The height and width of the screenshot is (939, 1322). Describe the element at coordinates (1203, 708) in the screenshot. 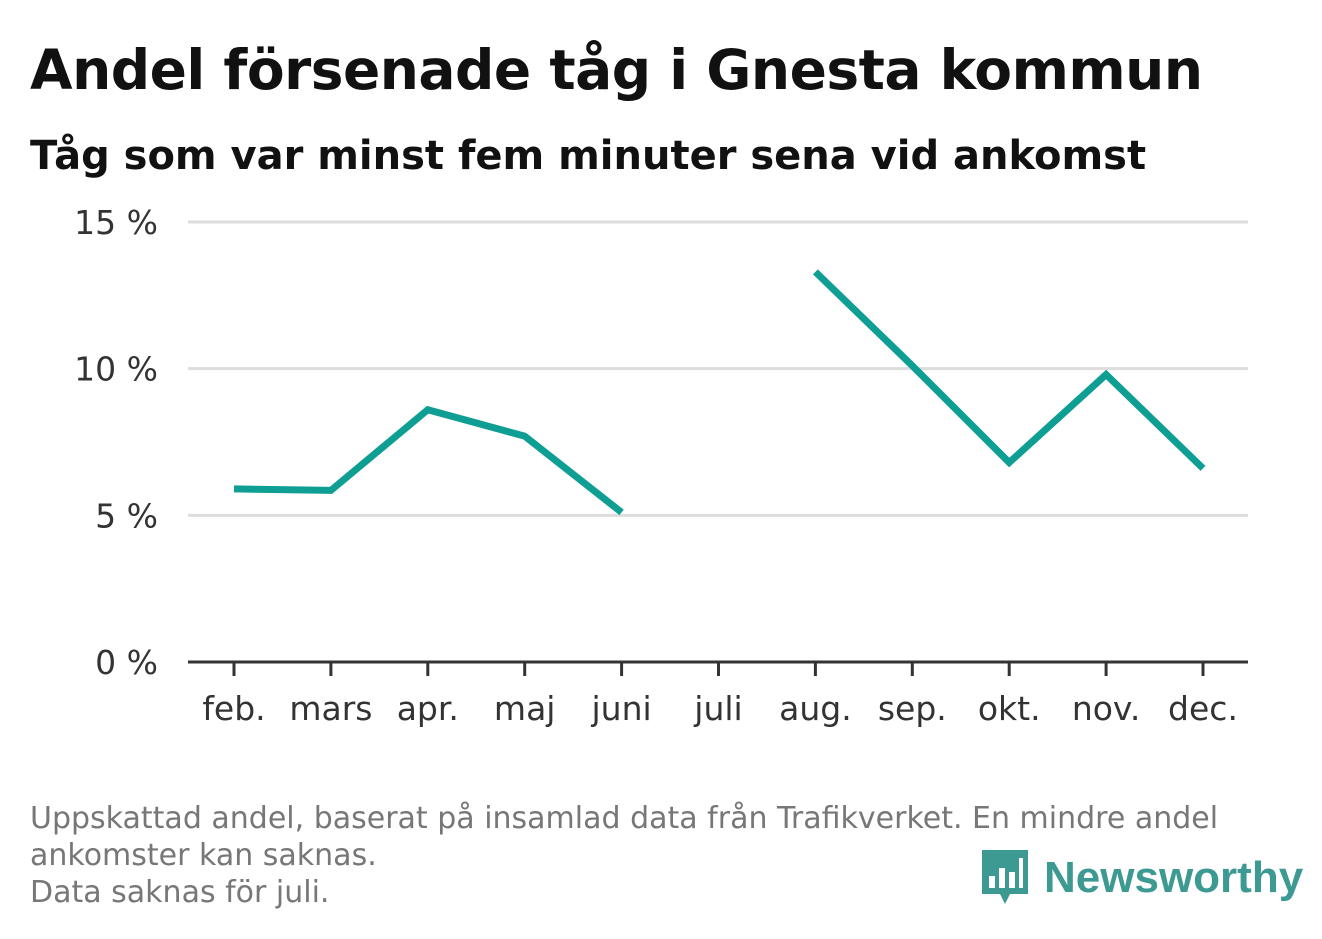

I see `x-tick-label: dec.` at that location.